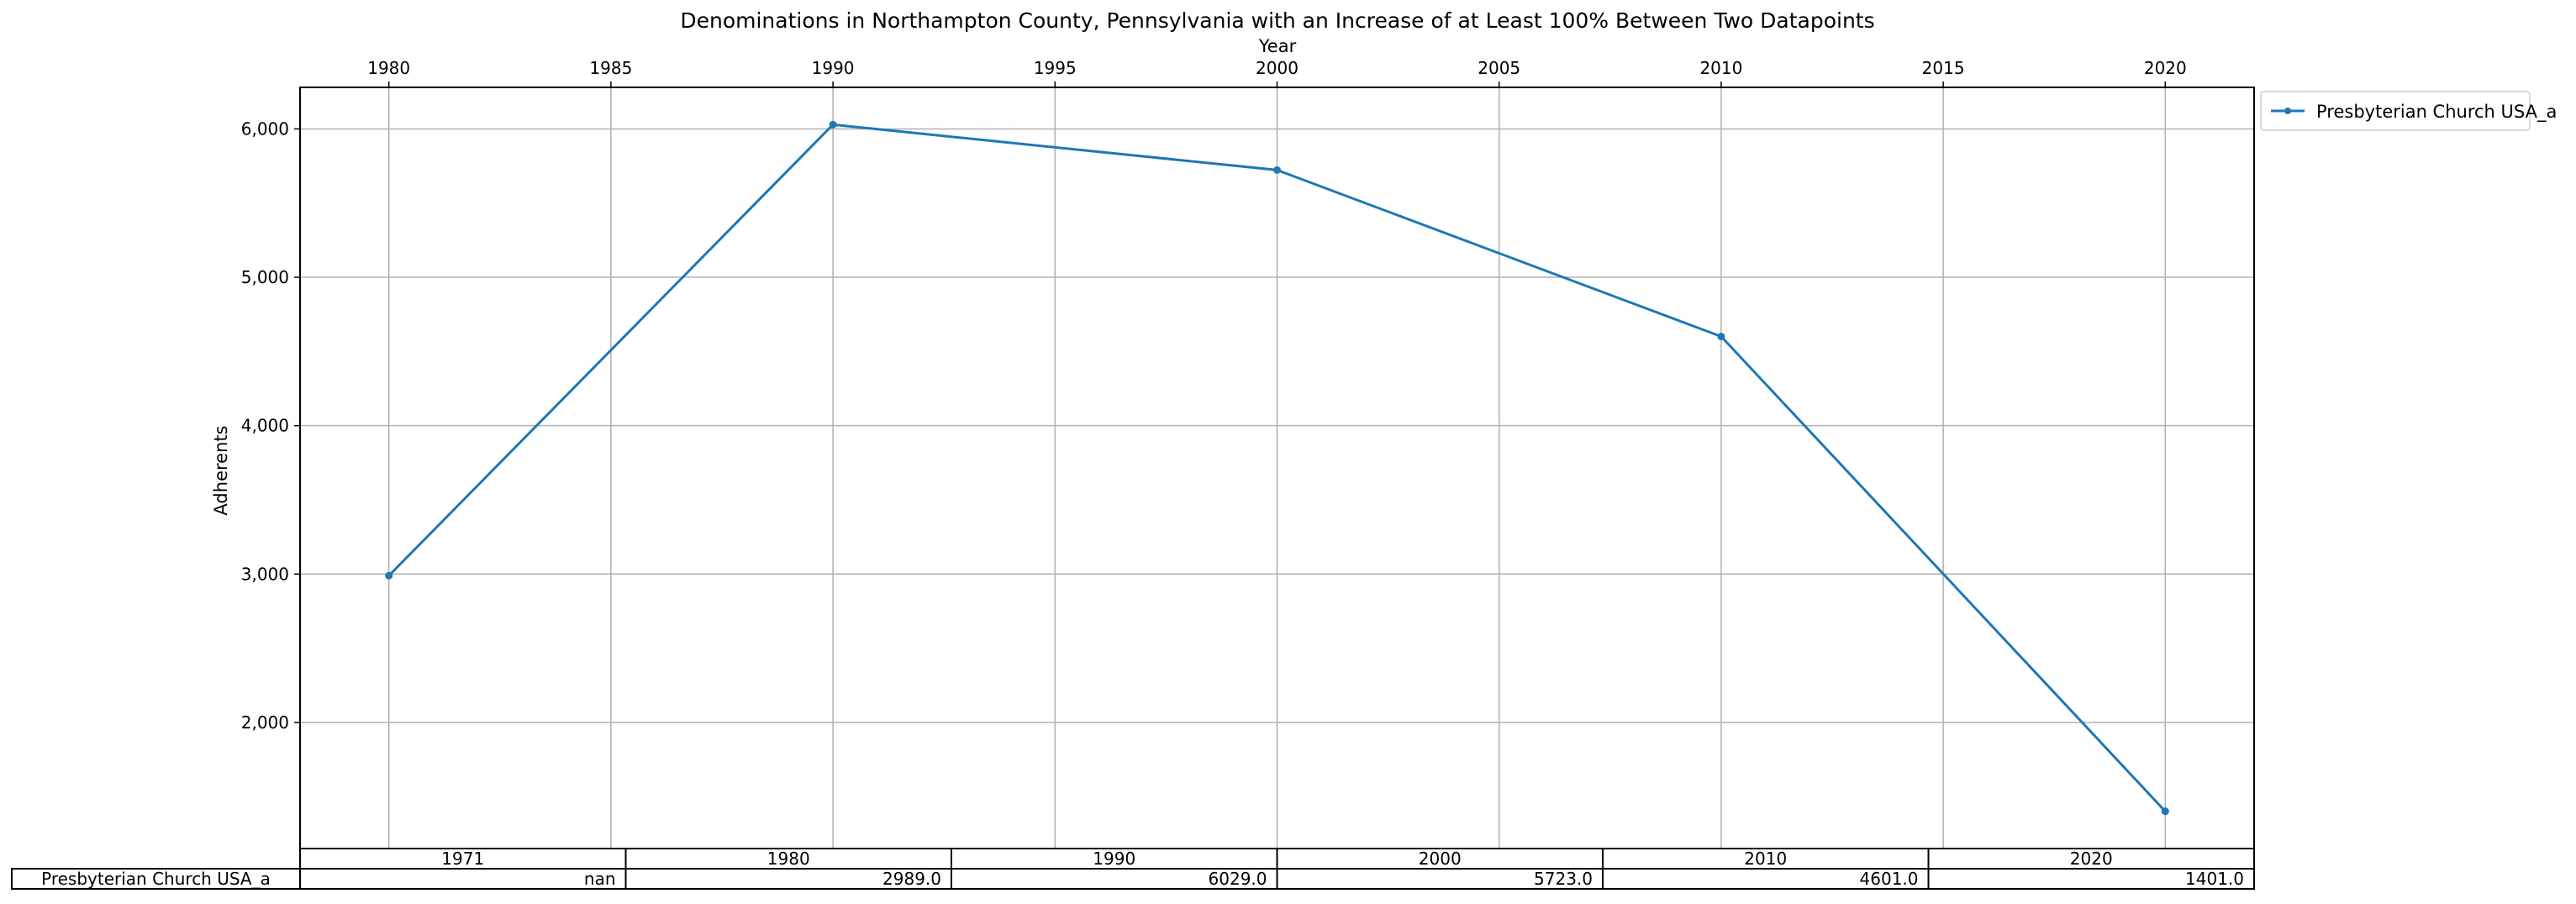 This screenshot has height=904, width=2576. What do you see at coordinates (2214, 879) in the screenshot?
I see `table-cell: 1401.0` at bounding box center [2214, 879].